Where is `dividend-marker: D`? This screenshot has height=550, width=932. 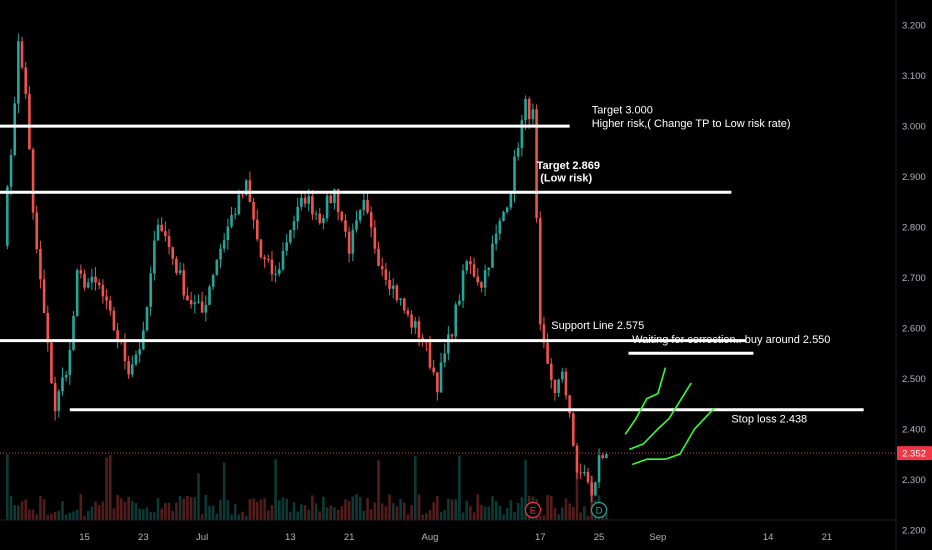 dividend-marker: D is located at coordinates (599, 510).